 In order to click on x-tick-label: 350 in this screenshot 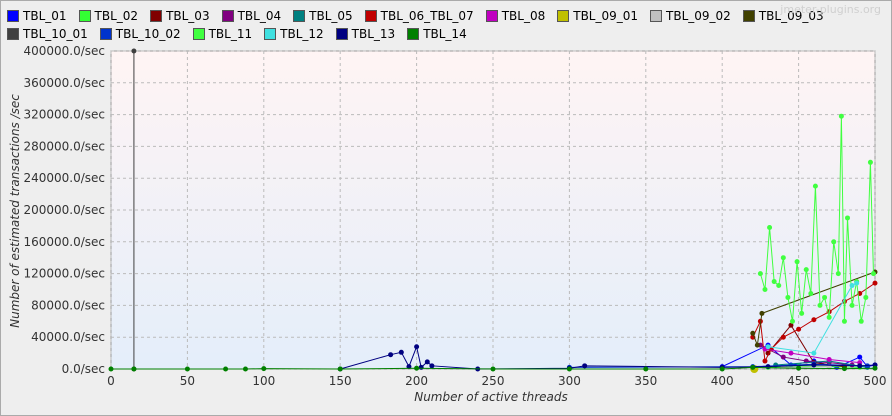, I will do `click(645, 381)`.